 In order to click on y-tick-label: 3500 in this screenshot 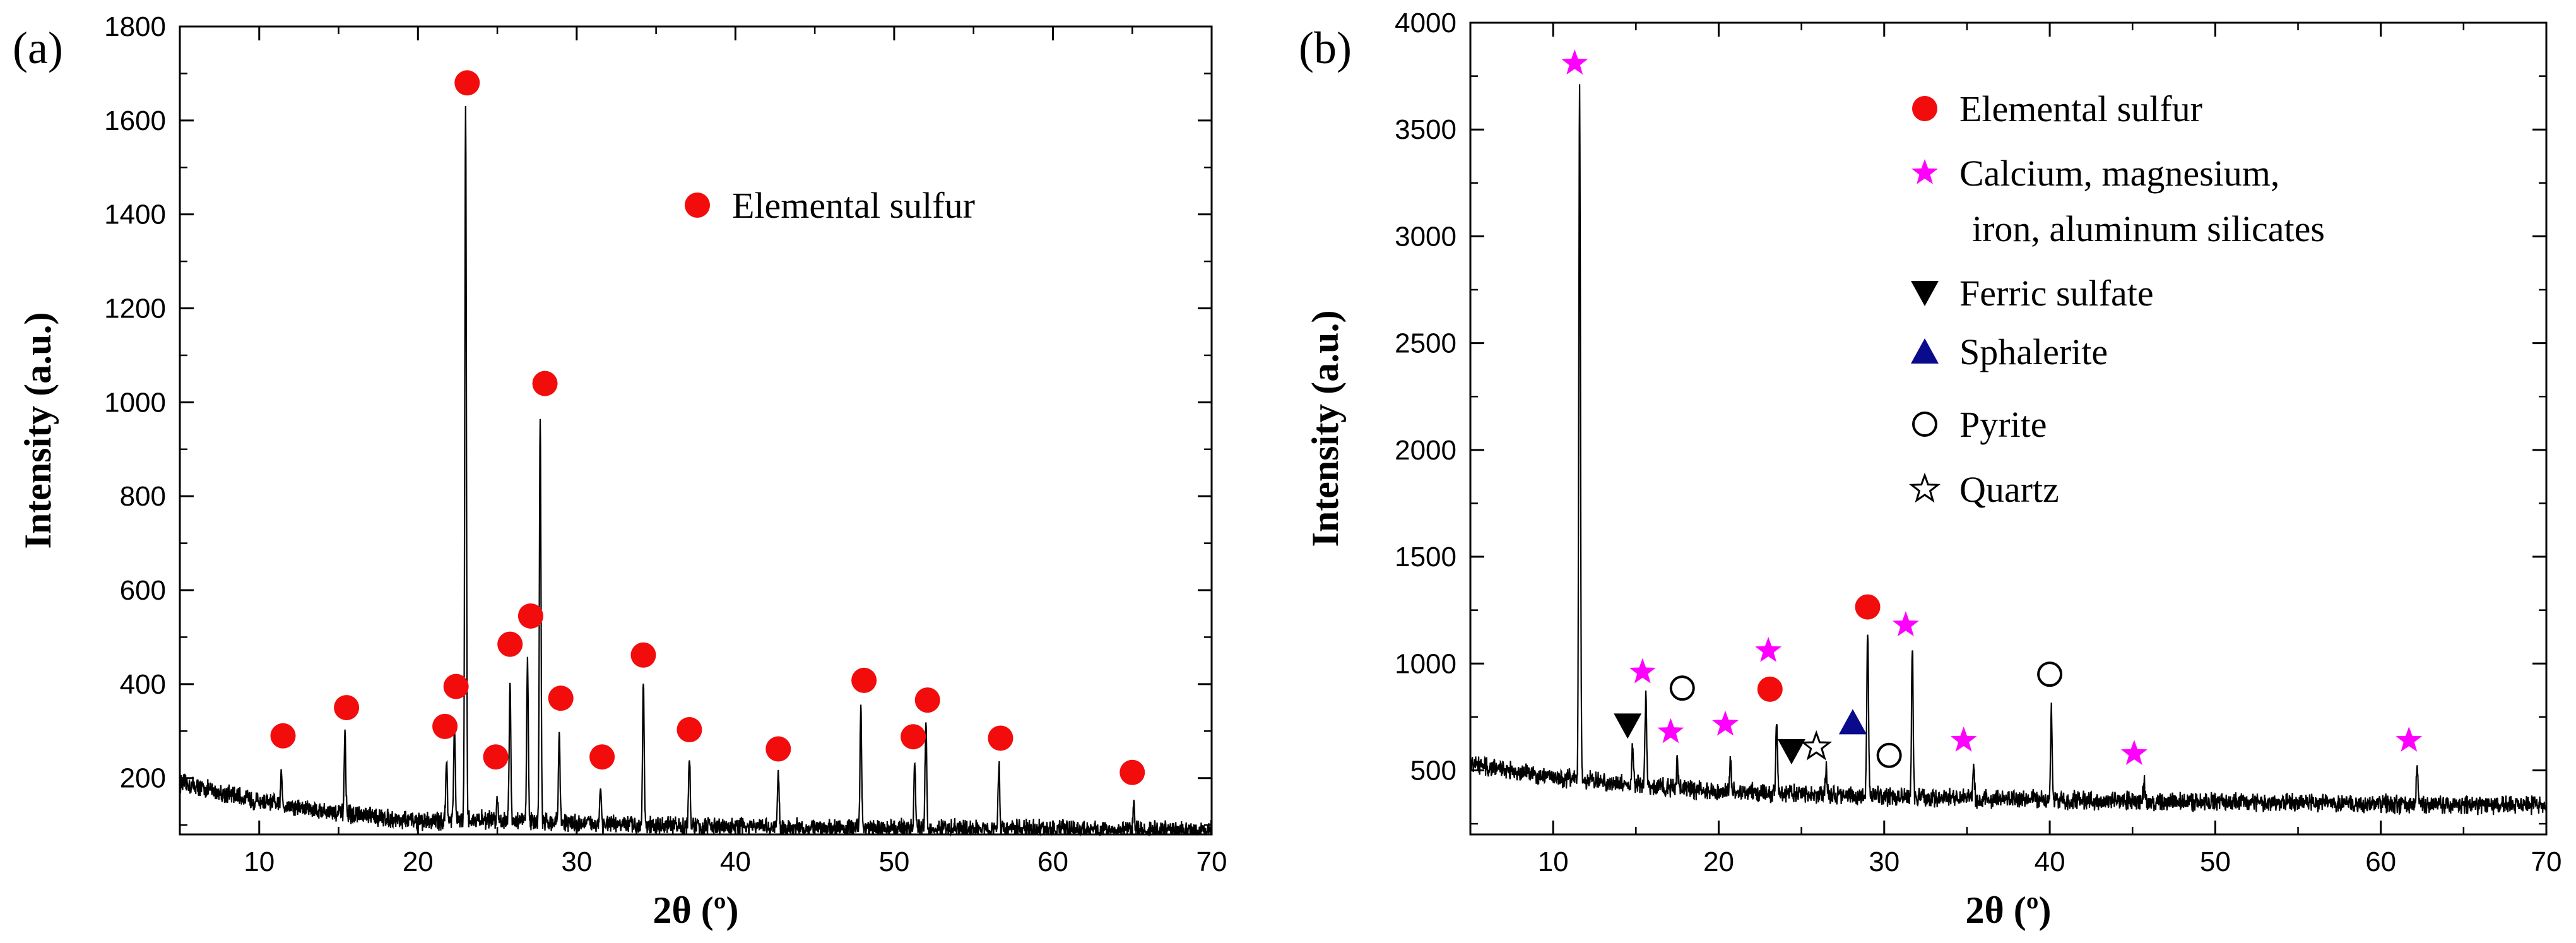, I will do `click(1426, 129)`.